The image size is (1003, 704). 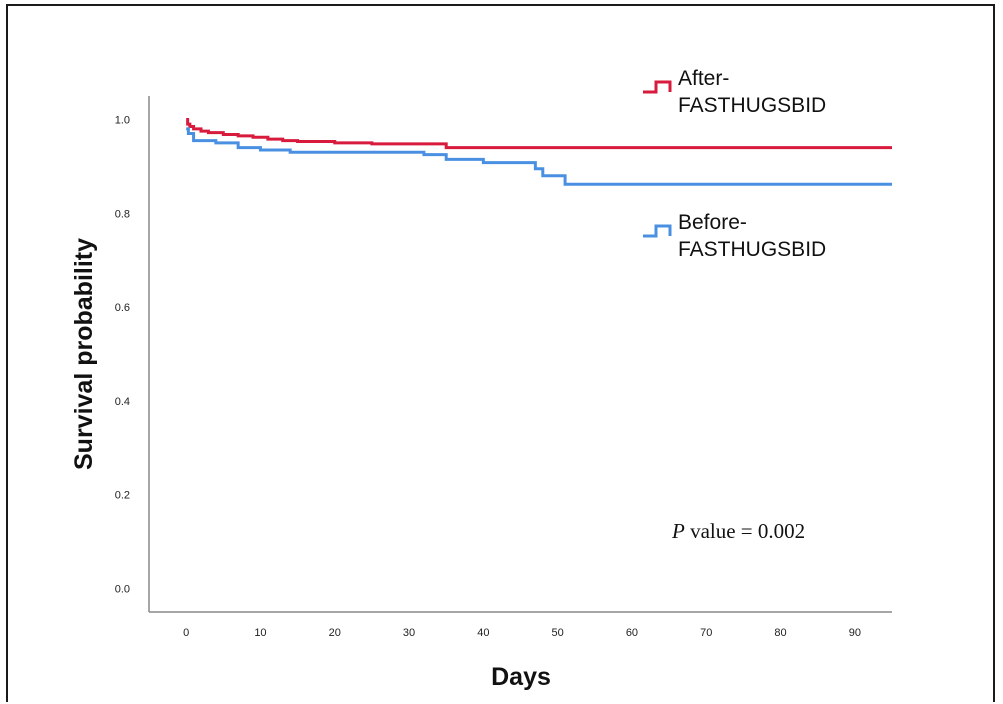 I want to click on x-tick-label: 0, so click(x=186, y=633).